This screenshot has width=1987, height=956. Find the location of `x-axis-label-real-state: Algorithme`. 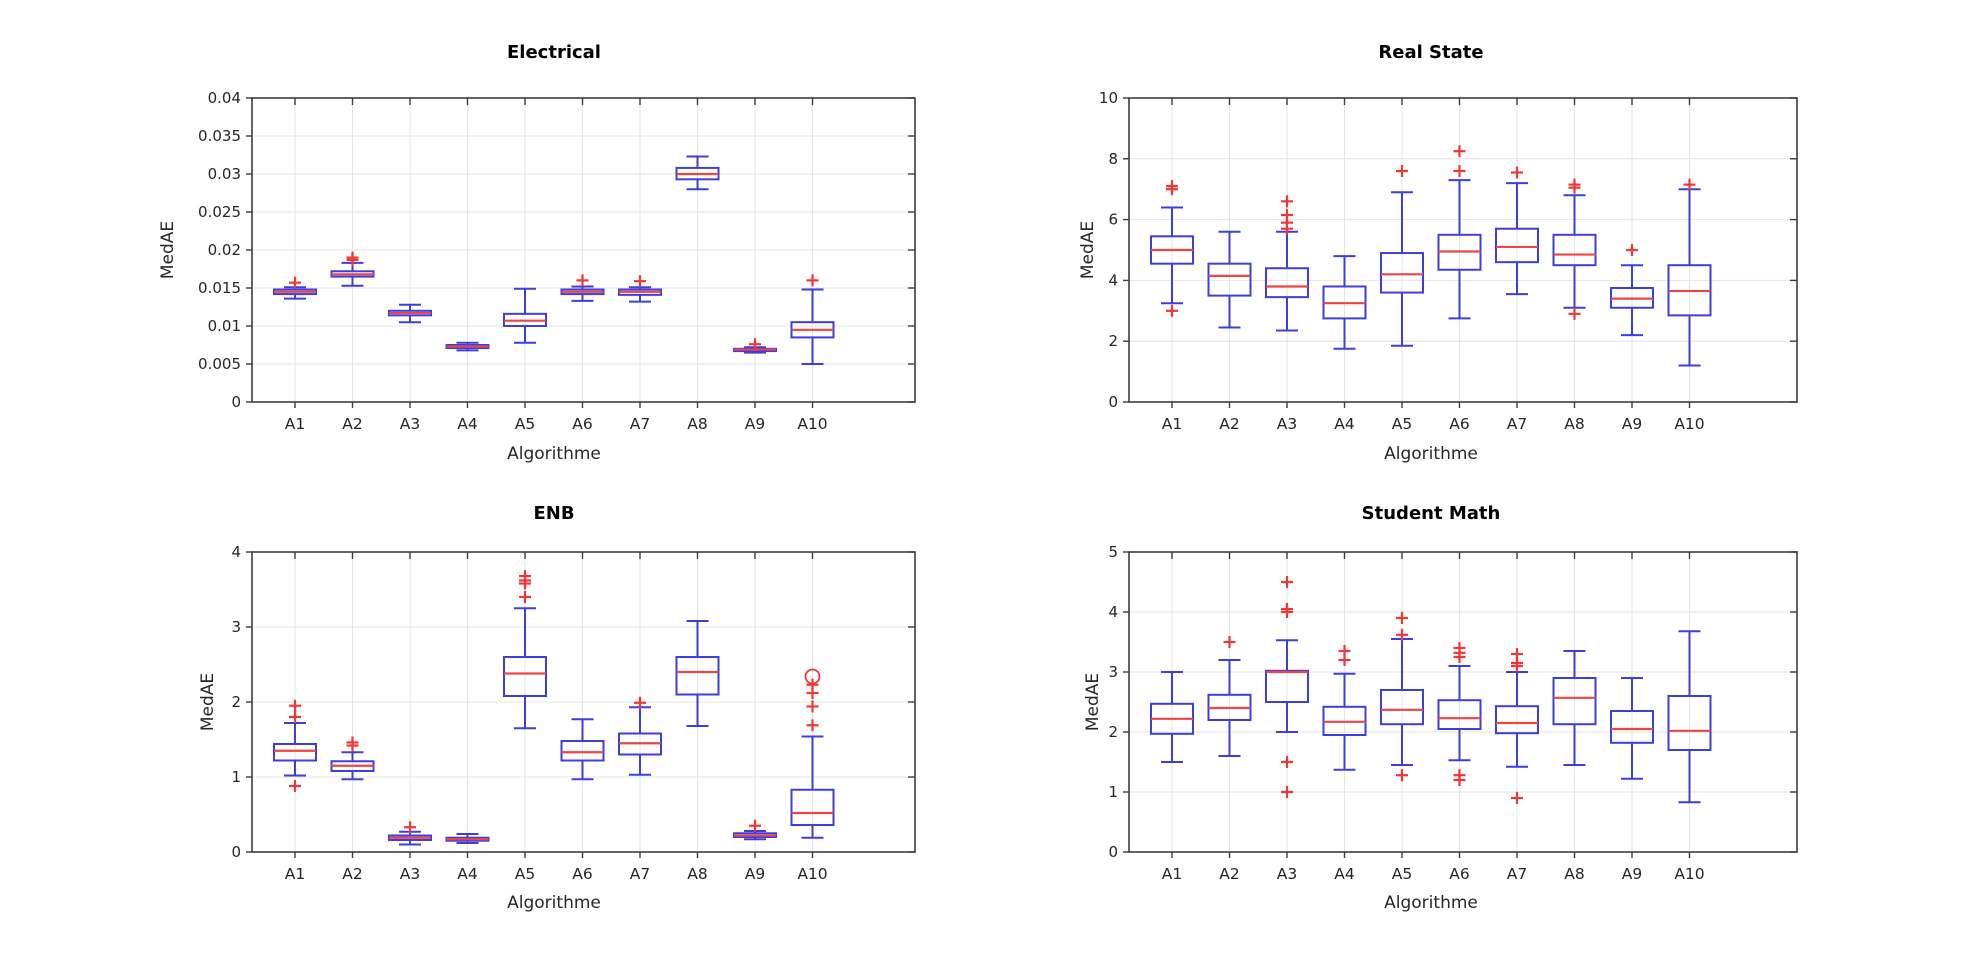

x-axis-label-real-state: Algorithme is located at coordinates (1431, 454).